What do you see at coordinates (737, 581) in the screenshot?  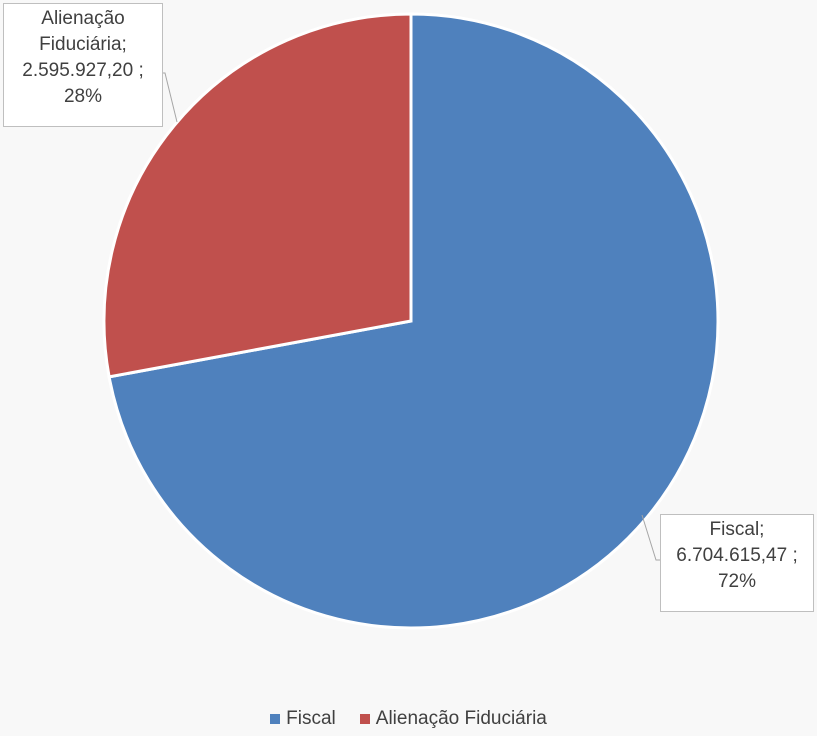 I see `data-label-fiscal-line3: 72%` at bounding box center [737, 581].